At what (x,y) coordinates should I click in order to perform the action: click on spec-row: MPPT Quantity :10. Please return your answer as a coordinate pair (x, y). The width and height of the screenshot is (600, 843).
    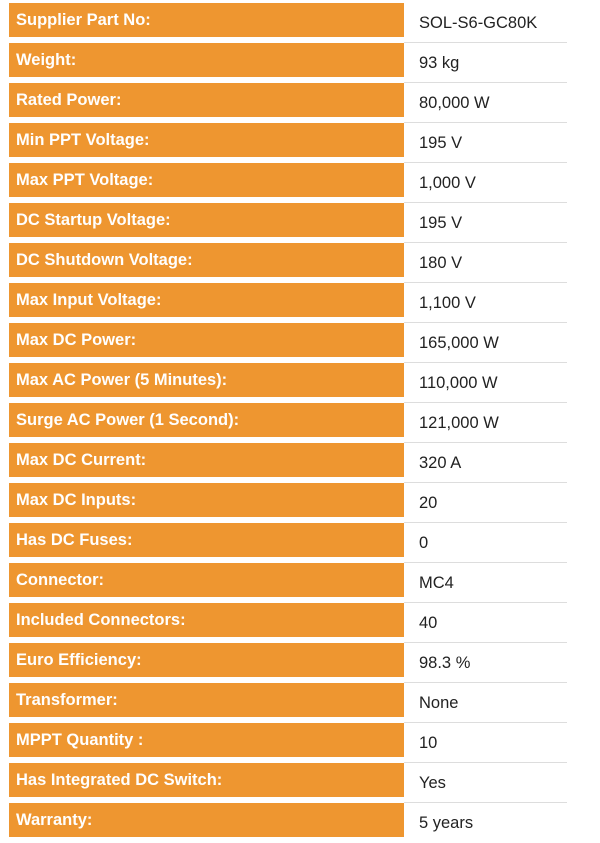
    Looking at the image, I should click on (288, 743).